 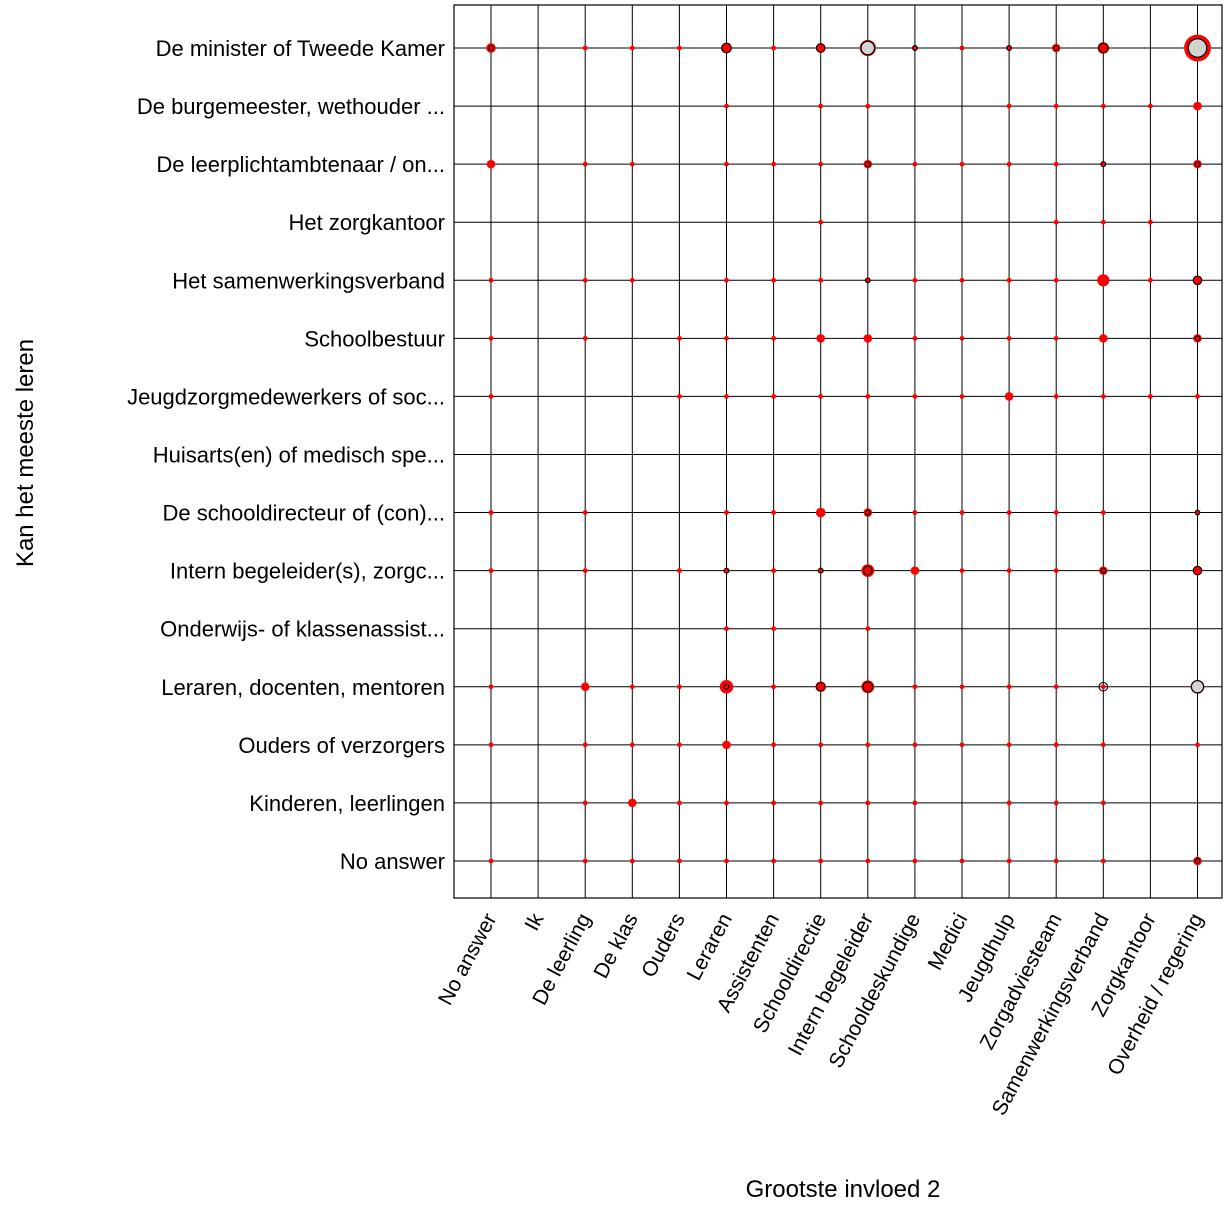 What do you see at coordinates (663, 946) in the screenshot?
I see `x-tick-label-ouders: Ouders` at bounding box center [663, 946].